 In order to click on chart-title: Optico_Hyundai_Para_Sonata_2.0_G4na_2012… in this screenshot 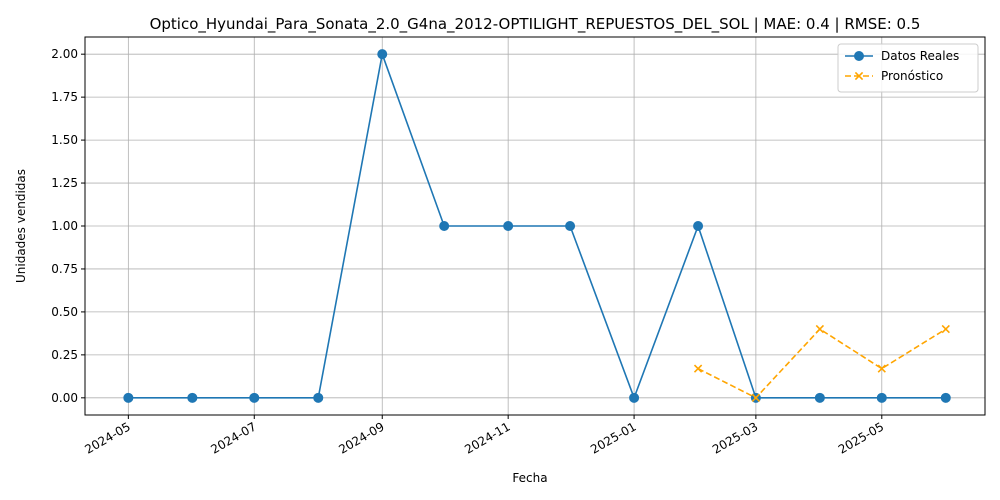, I will do `click(535, 24)`.